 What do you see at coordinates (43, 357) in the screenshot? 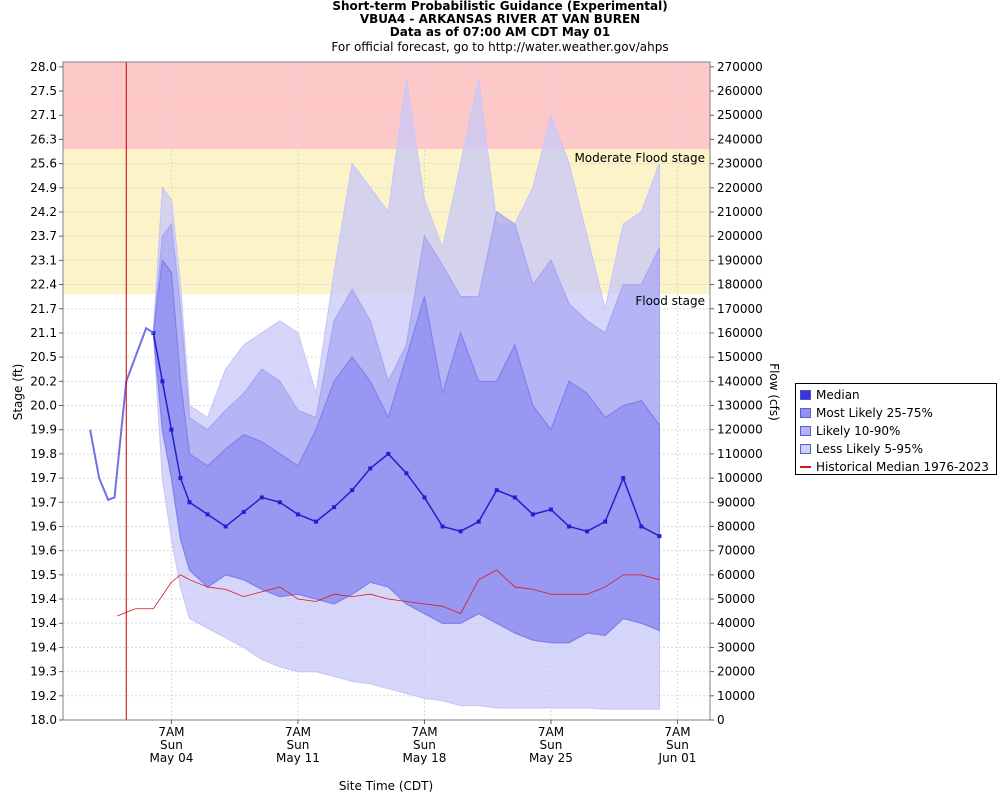
I see `stage-tick-label: 20.5` at bounding box center [43, 357].